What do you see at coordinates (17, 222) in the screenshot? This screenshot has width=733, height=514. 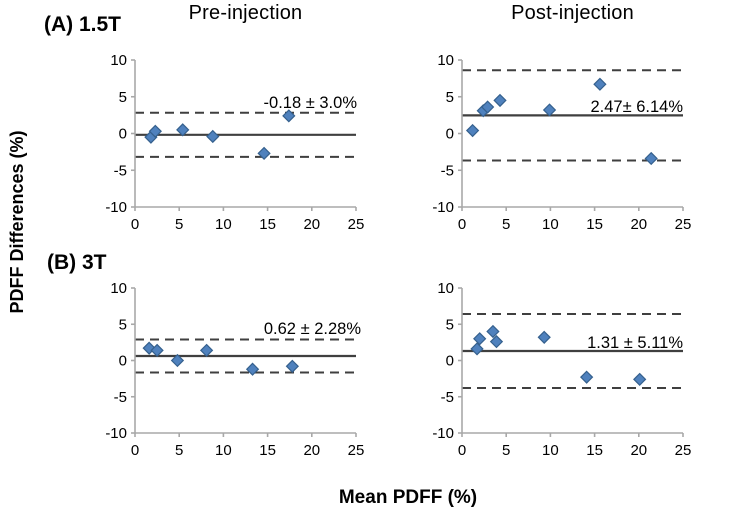 I see `y-axis-label: PDFF Differences (%)` at bounding box center [17, 222].